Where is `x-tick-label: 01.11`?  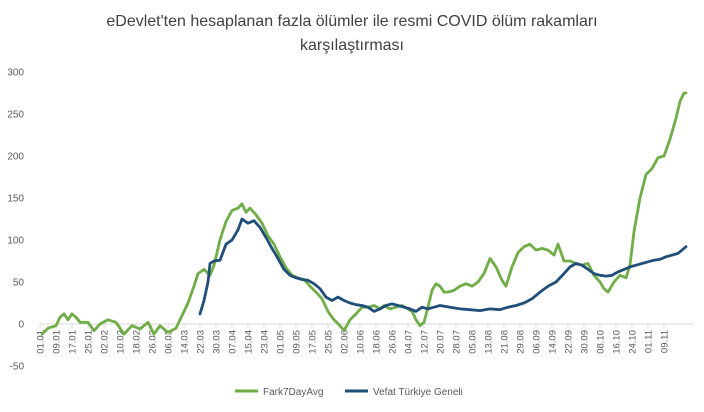
x-tick-label: 01.11 is located at coordinates (649, 341).